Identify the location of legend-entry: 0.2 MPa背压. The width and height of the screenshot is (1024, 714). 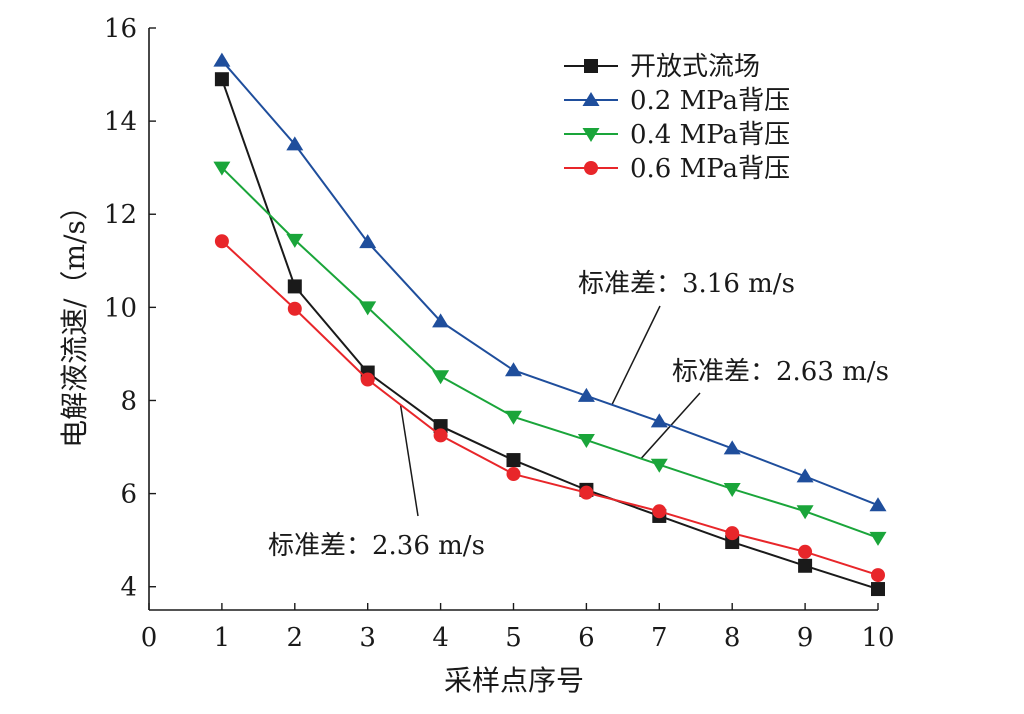
(677, 101).